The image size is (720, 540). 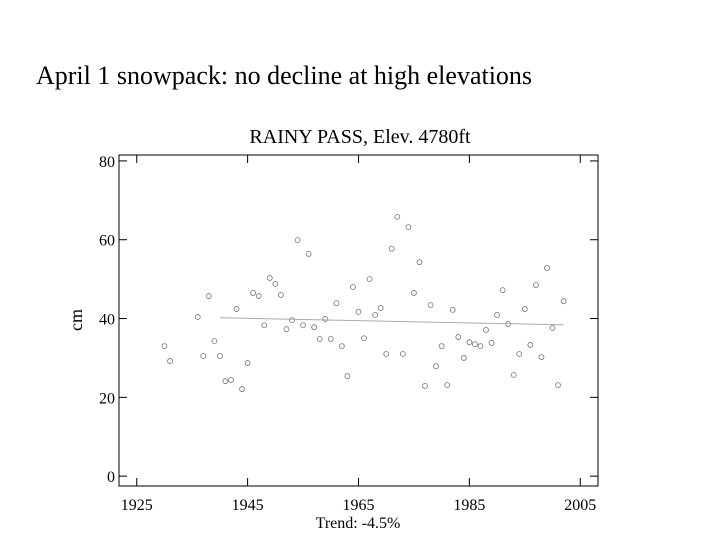 What do you see at coordinates (107, 398) in the screenshot?
I see `y-tick-label: 20` at bounding box center [107, 398].